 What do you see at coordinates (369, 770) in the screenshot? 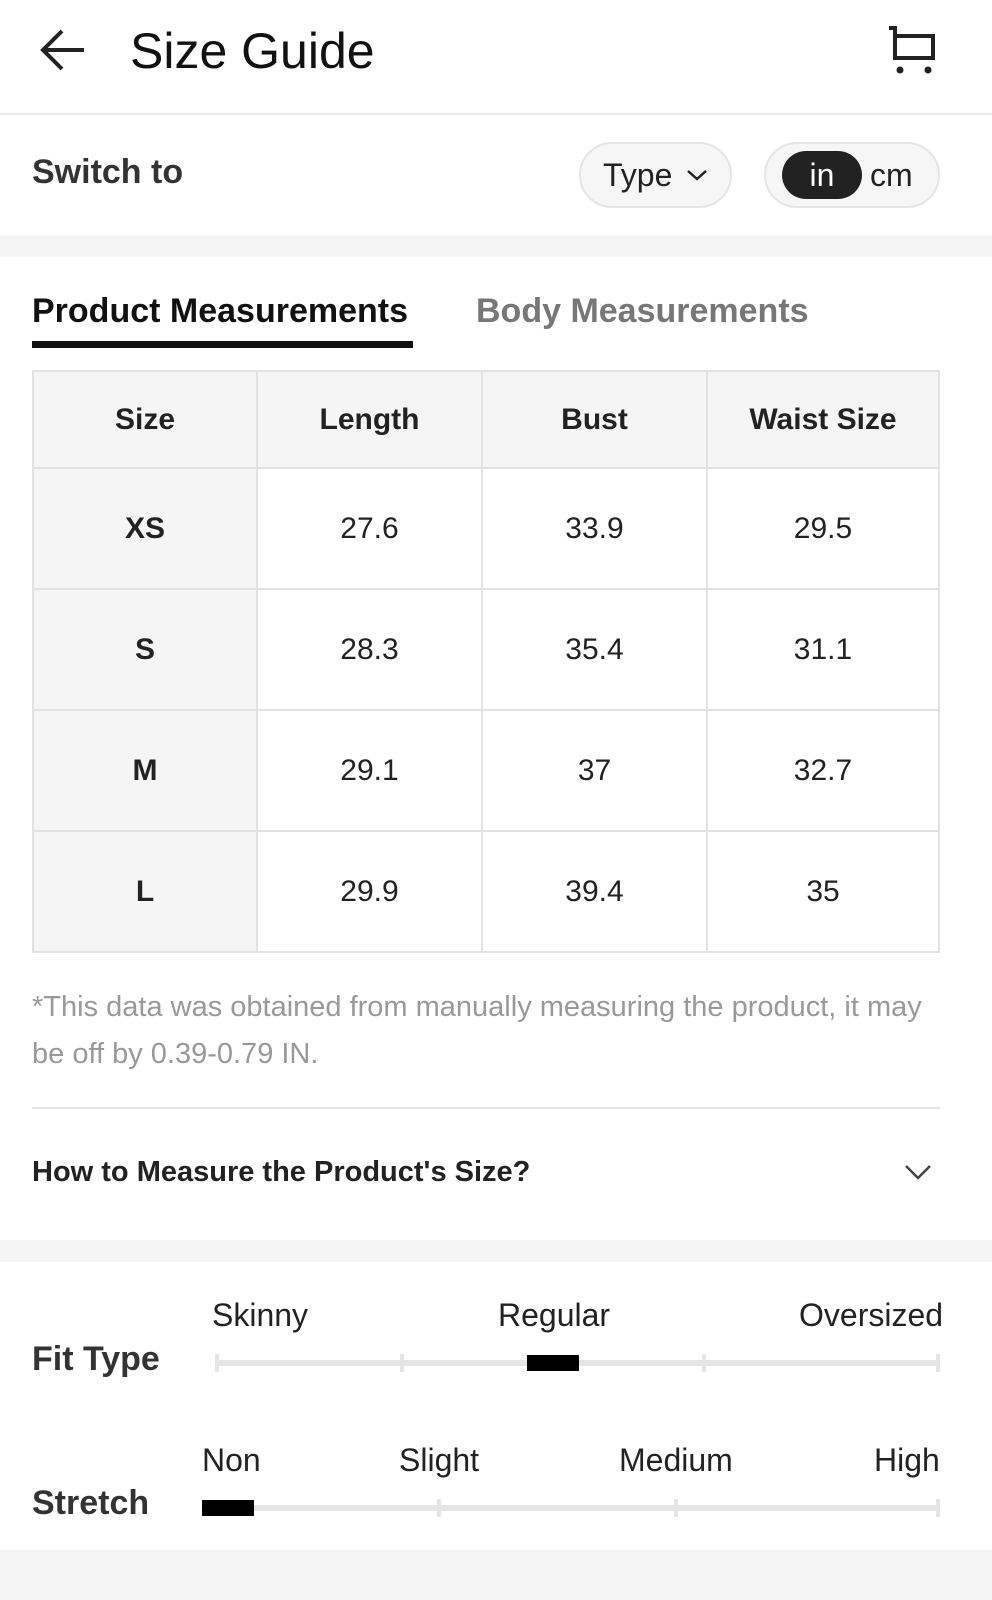
I see `table-cell: 29.1` at bounding box center [369, 770].